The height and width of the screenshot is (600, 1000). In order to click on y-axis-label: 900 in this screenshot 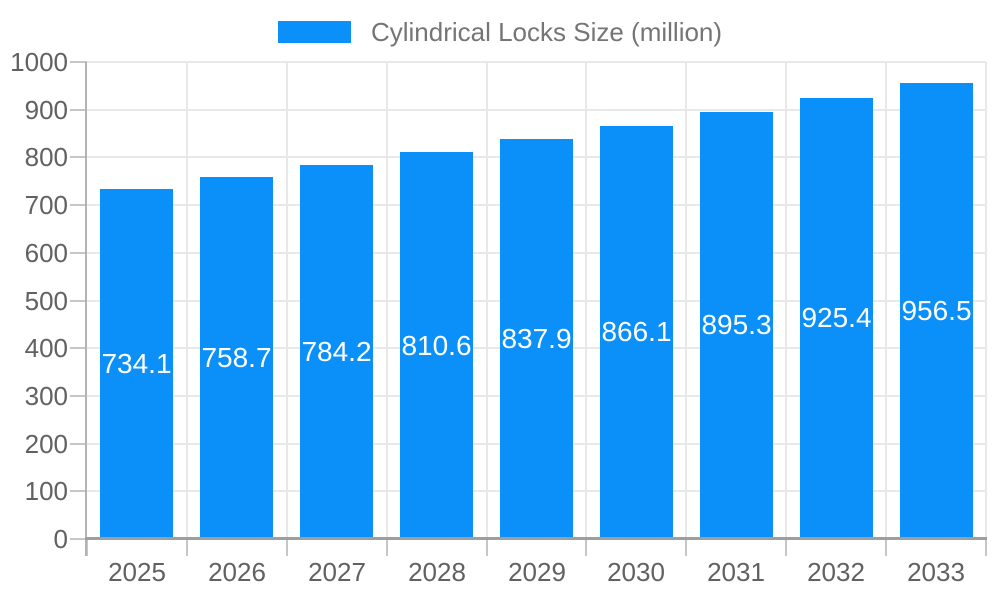, I will do `click(46, 110)`.